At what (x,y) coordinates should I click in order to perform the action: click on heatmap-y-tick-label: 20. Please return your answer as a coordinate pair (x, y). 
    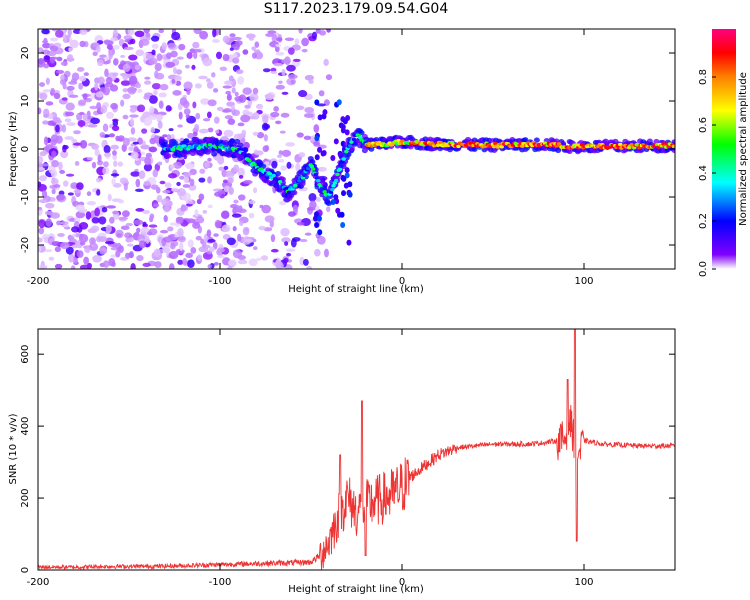
    Looking at the image, I should click on (25, 53).